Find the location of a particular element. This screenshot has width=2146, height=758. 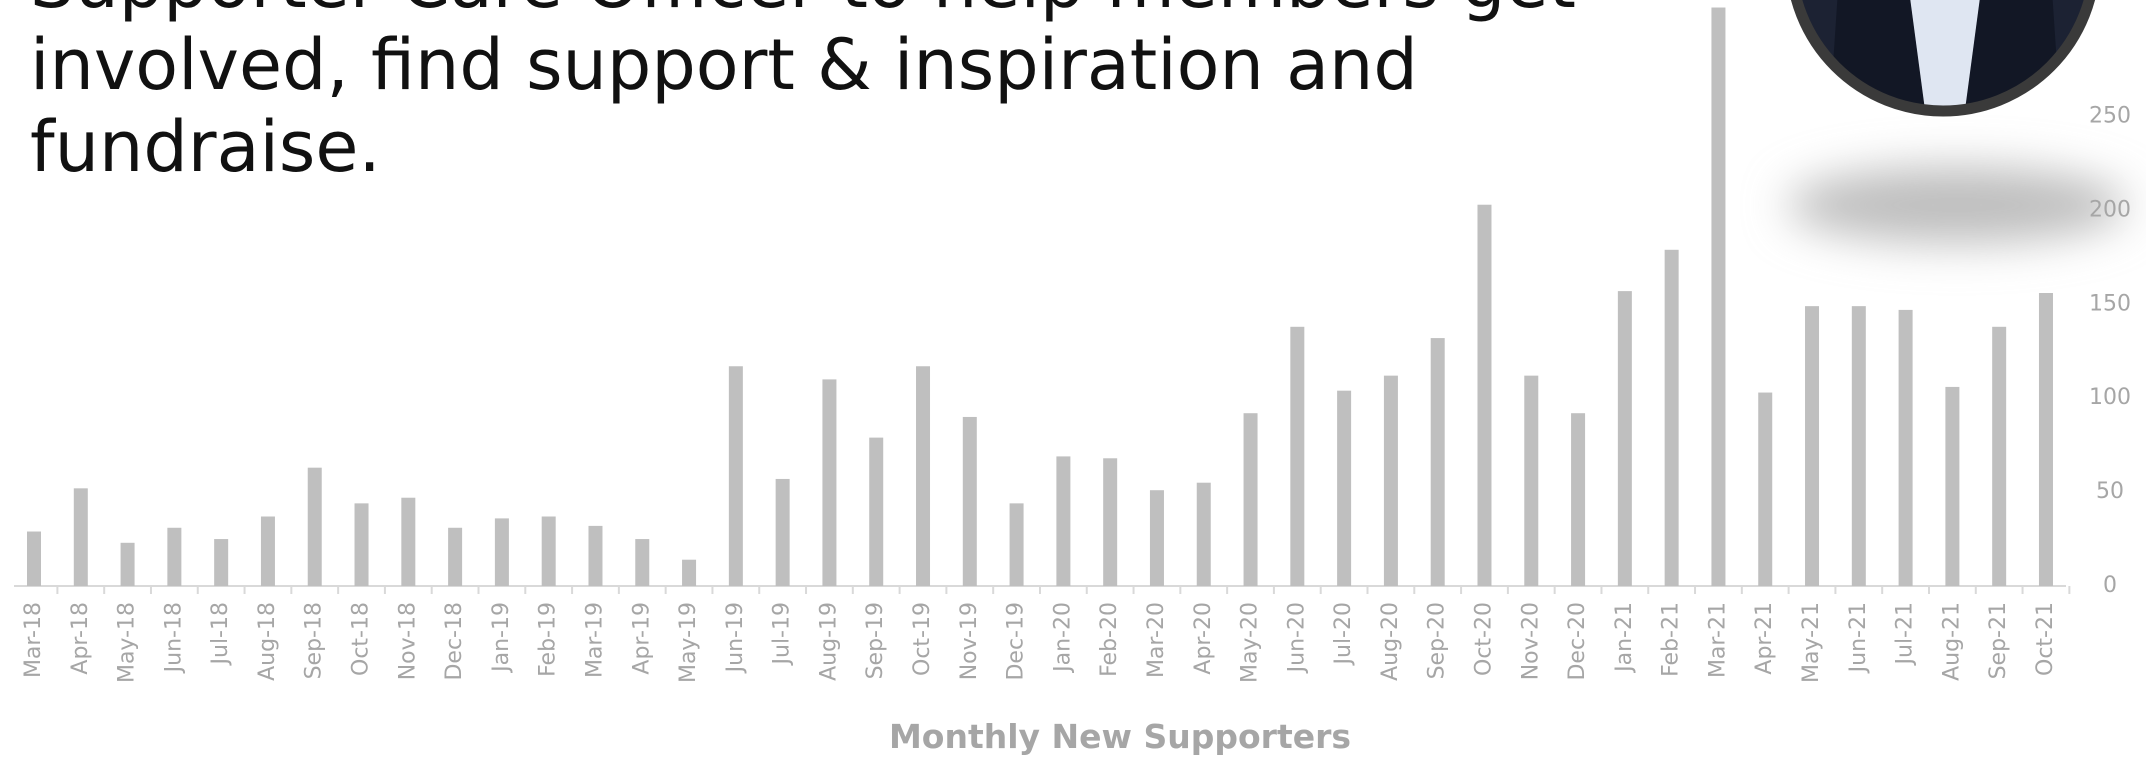

x-tick-label: Apr-18 is located at coordinates (80, 638).